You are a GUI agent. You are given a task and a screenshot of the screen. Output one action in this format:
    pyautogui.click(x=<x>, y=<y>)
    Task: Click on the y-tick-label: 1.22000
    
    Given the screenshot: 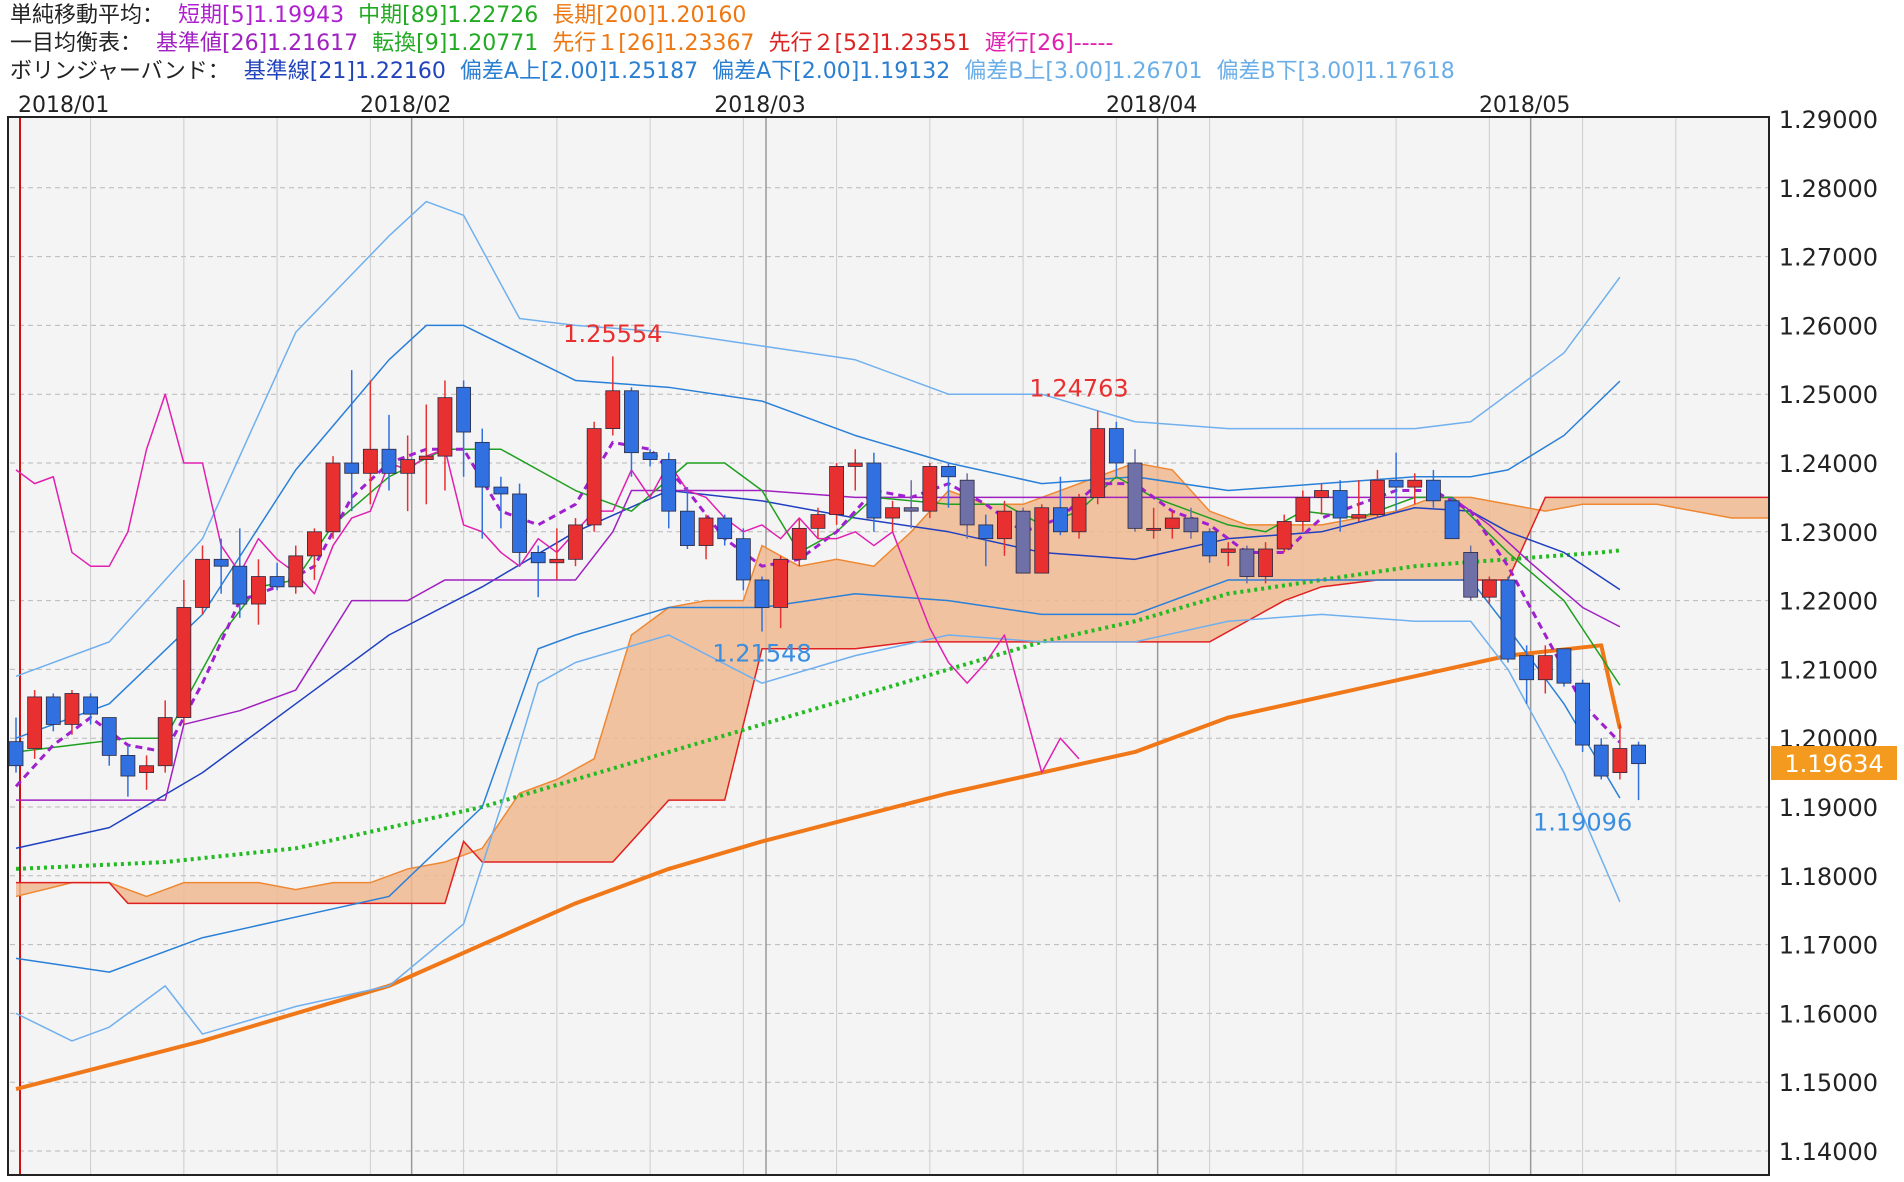 What is the action you would take?
    pyautogui.click(x=1828, y=602)
    